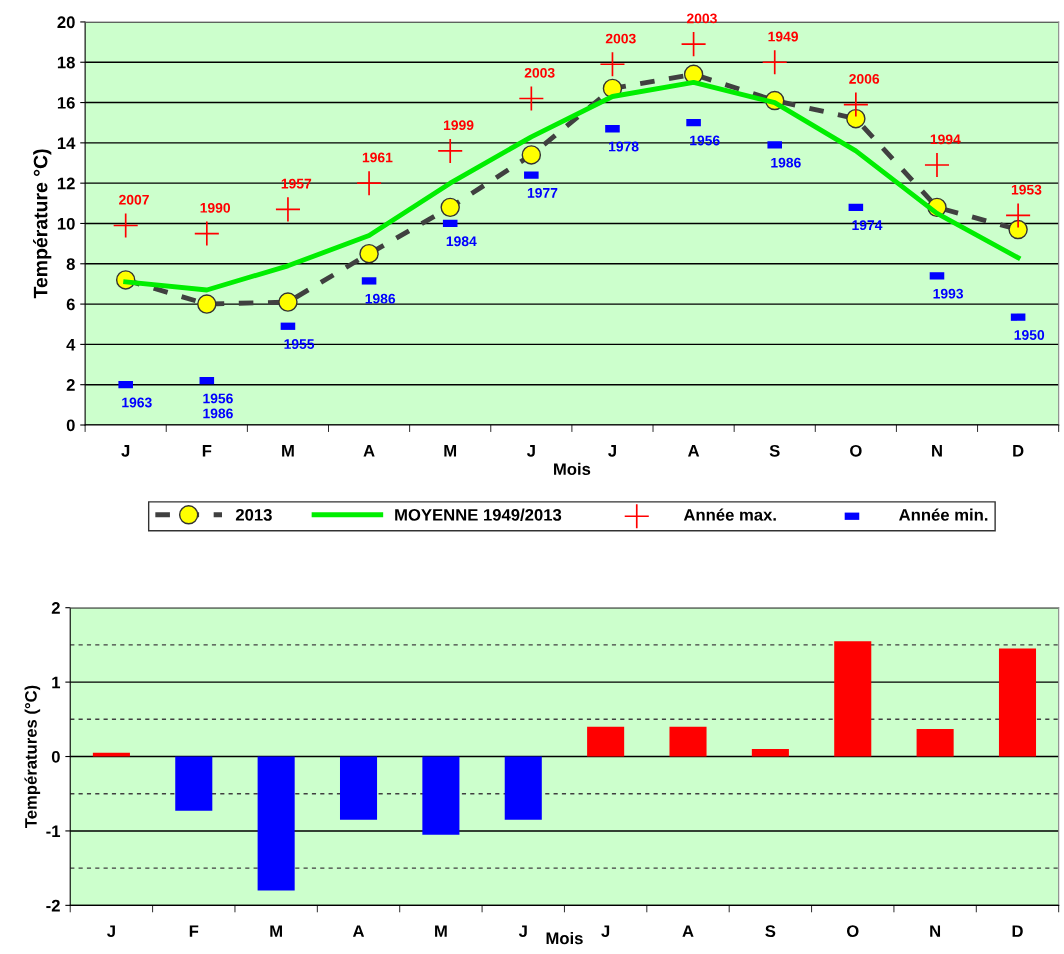 Image resolution: width=1064 pixels, height=954 pixels. What do you see at coordinates (66, 223) in the screenshot?
I see `y-tick-label: 10` at bounding box center [66, 223].